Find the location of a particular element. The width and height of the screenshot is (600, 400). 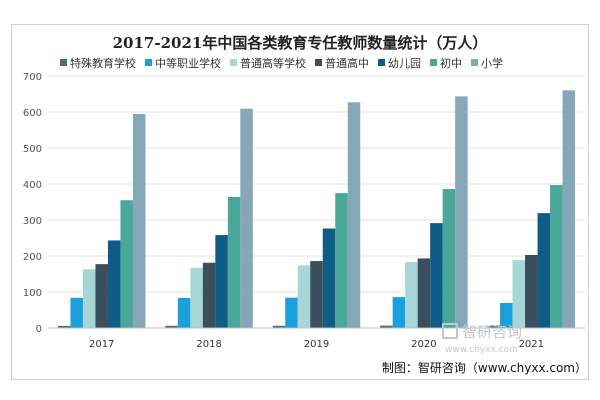

x-tick-label: 2019 is located at coordinates (316, 344).